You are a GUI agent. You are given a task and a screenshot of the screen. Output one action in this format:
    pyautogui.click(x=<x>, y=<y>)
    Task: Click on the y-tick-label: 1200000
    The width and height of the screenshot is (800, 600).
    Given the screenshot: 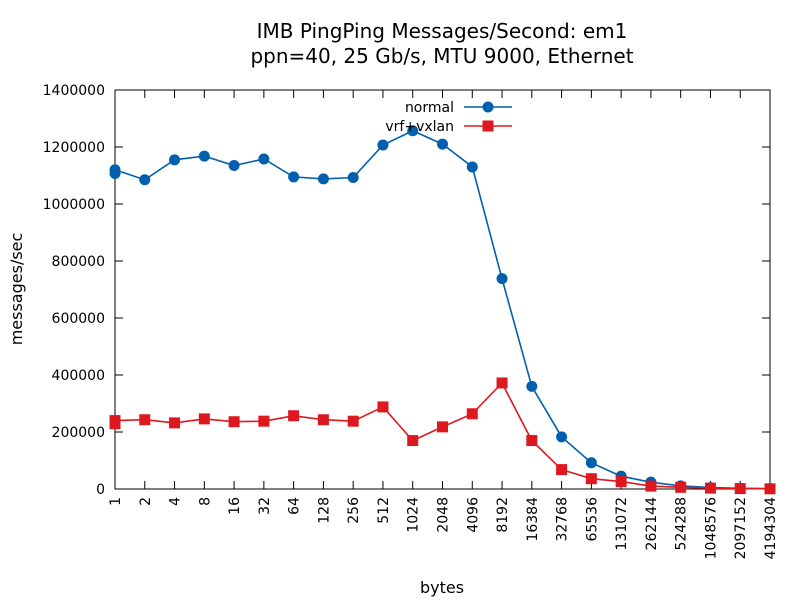 What is the action you would take?
    pyautogui.click(x=74, y=148)
    